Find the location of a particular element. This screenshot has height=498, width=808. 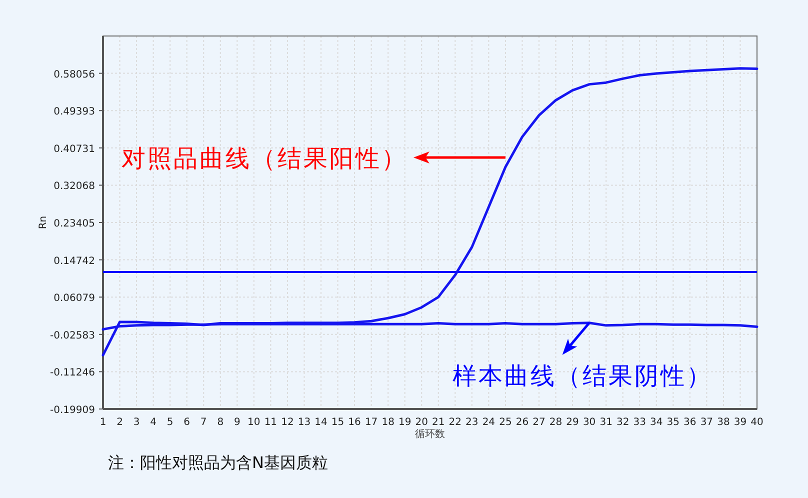

x-tick-label: 31 is located at coordinates (606, 422).